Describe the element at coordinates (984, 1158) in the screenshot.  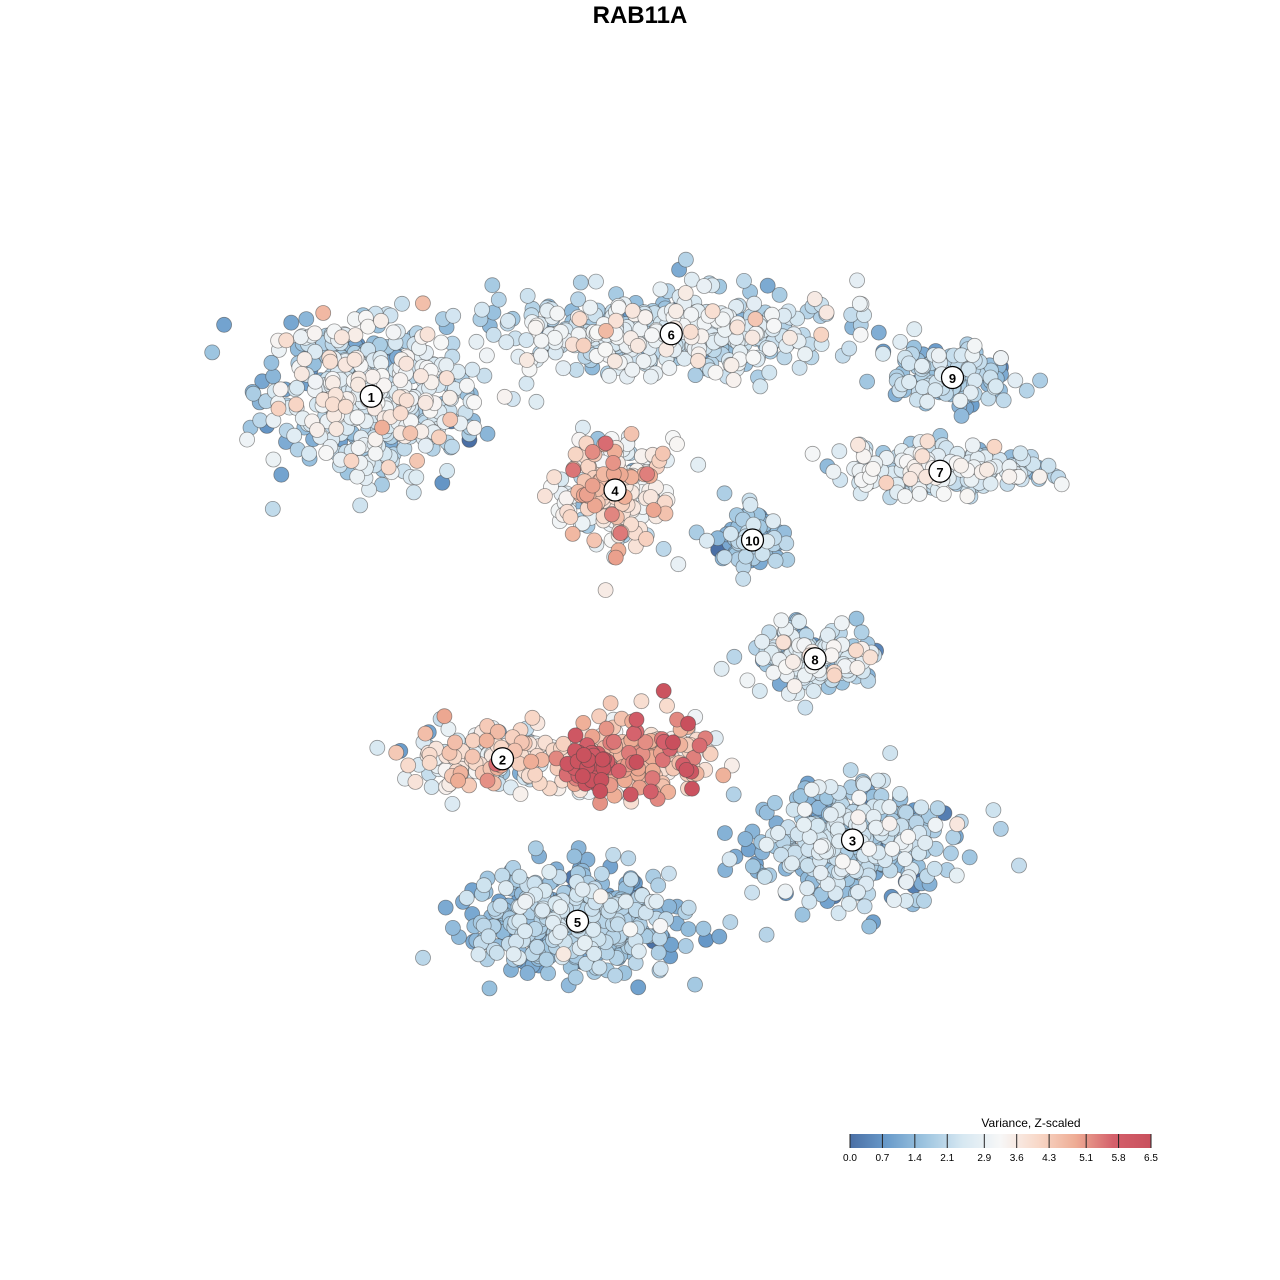
I see `legend-tick-label: 2.9` at that location.